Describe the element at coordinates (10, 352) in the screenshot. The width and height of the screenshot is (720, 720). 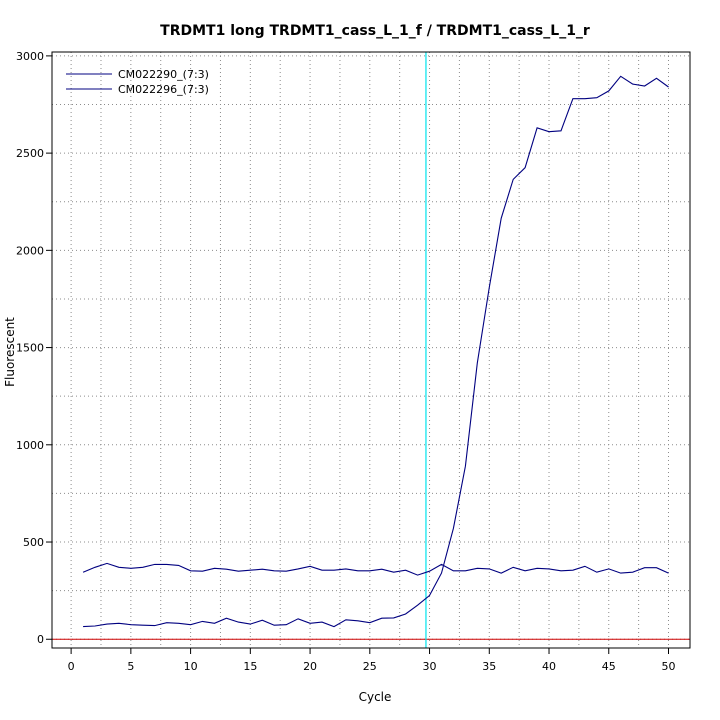
I see `y-axis-label: Fluorescent` at that location.